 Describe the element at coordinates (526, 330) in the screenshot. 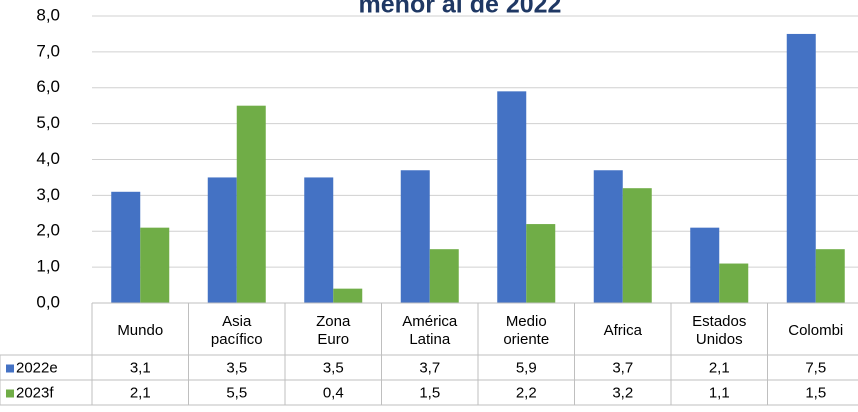

I see `x-tick-label: Medio oriente` at that location.